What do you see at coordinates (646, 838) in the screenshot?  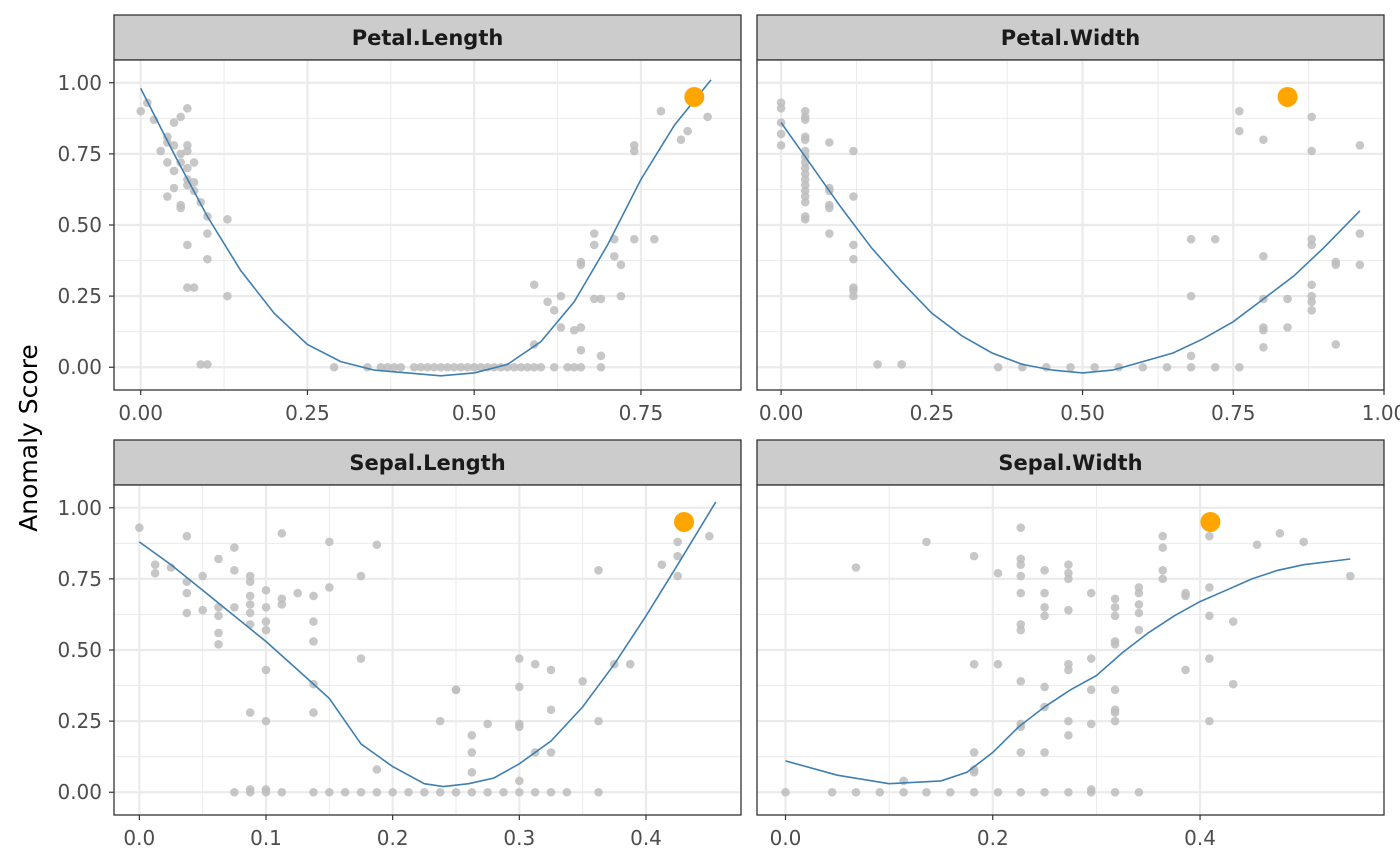 I see `x-tick-label: 0.4` at bounding box center [646, 838].